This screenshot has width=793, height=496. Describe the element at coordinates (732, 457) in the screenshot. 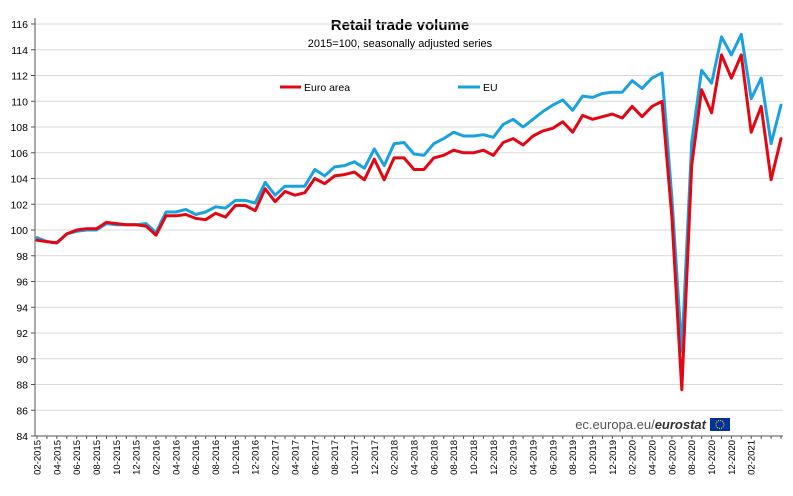

I see `x-tick-label: 12-2020` at that location.